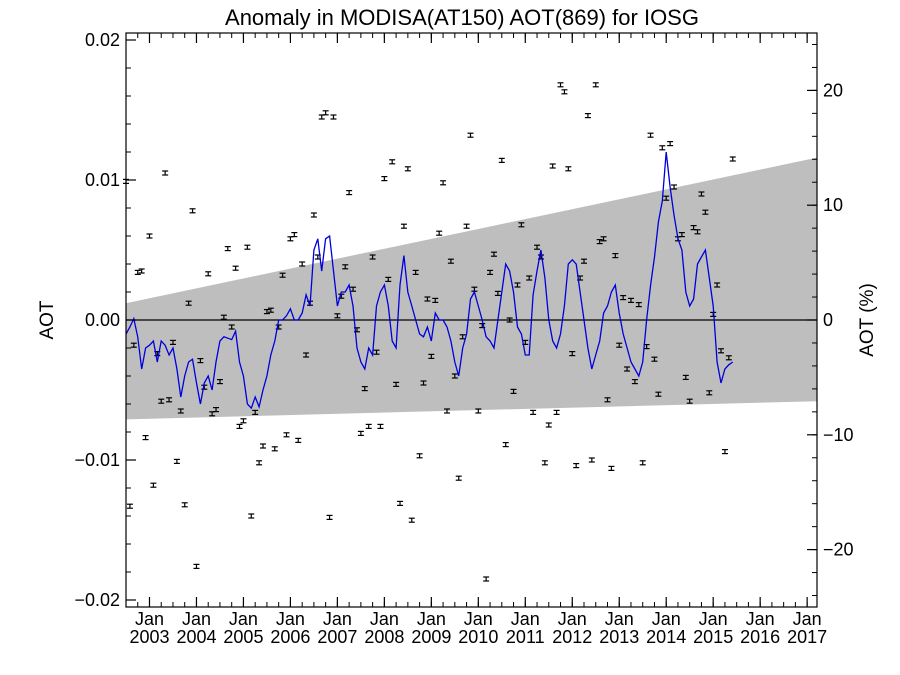 Image resolution: width=900 pixels, height=675 pixels. What do you see at coordinates (619, 637) in the screenshot?
I see `x-tick-year-label: 2013` at bounding box center [619, 637].